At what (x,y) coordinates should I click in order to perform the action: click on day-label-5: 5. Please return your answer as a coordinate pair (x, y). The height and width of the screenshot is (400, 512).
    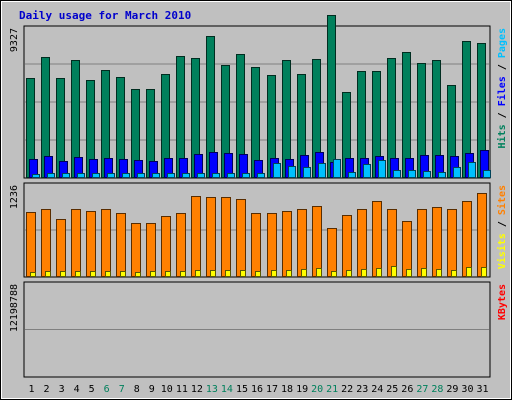
    Looking at the image, I should click on (92, 389).